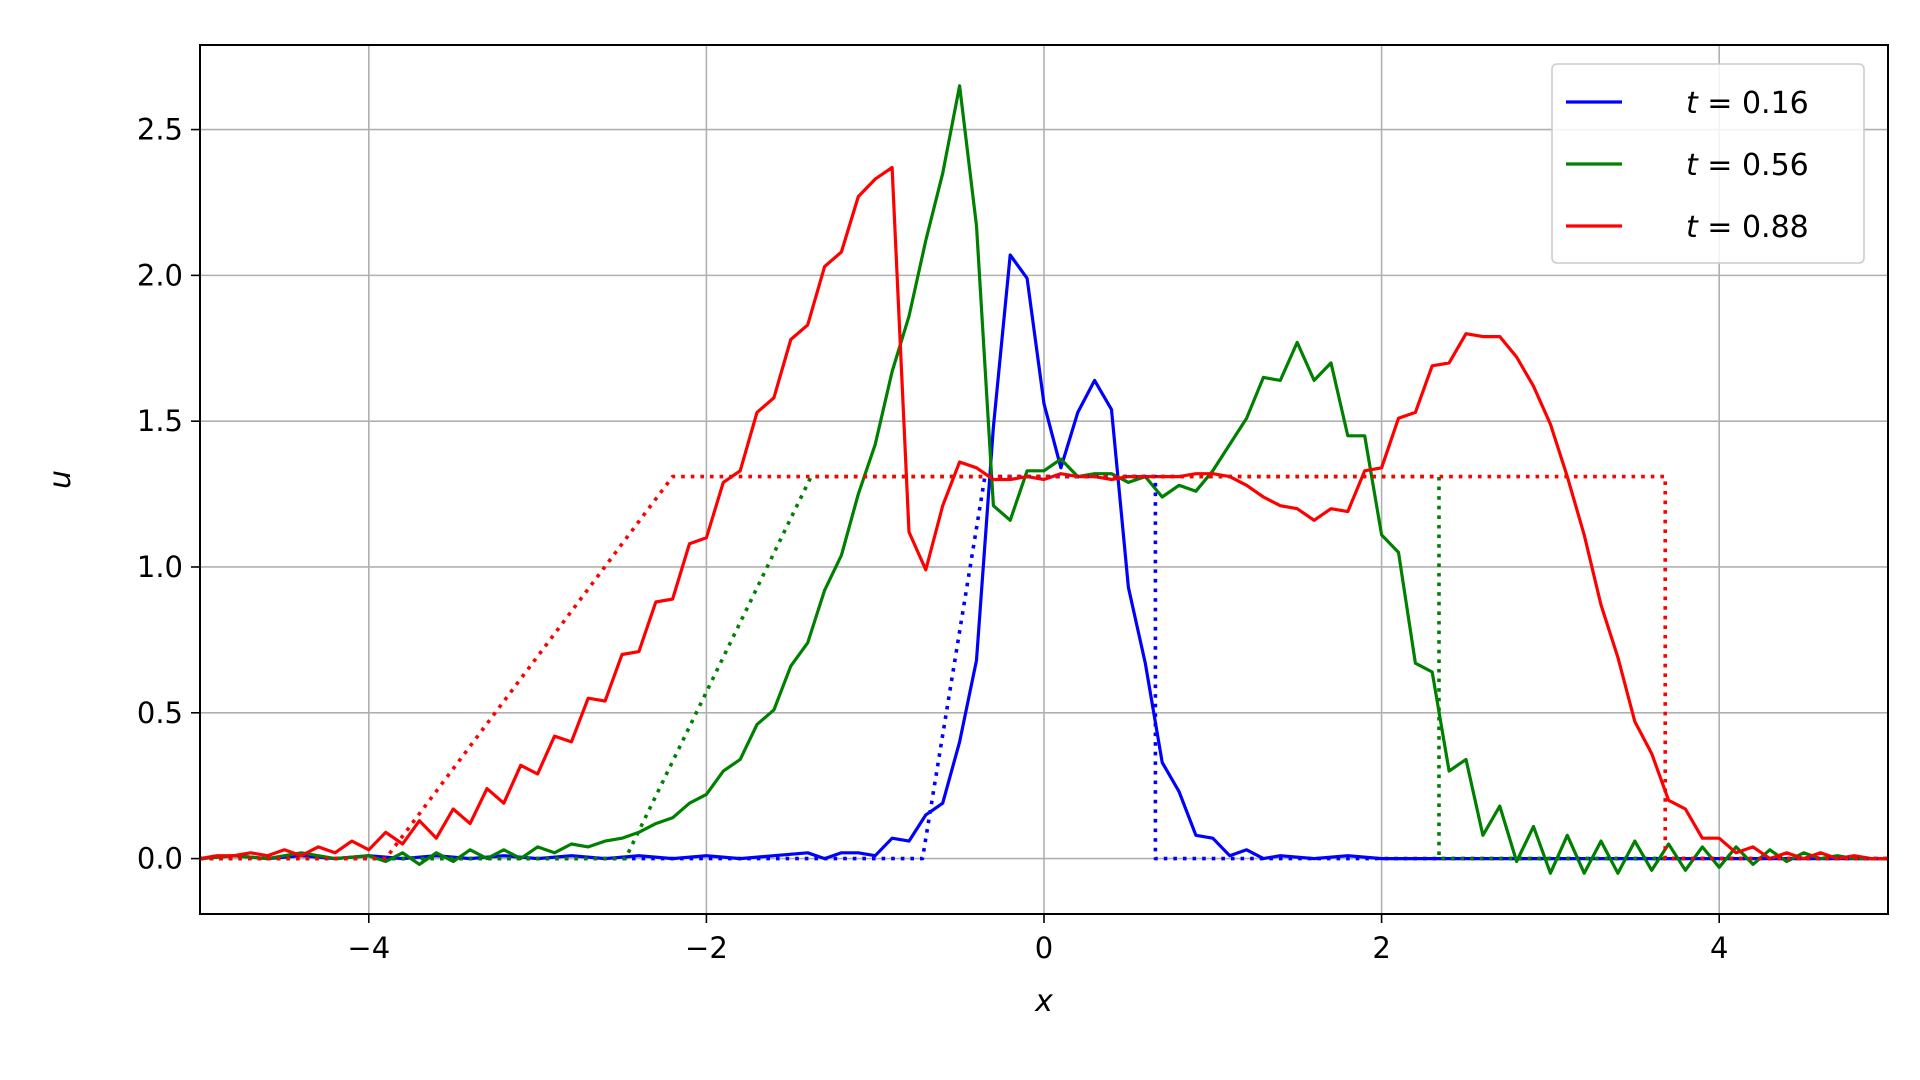  I want to click on y-tick-label: 2.0, so click(160, 275).